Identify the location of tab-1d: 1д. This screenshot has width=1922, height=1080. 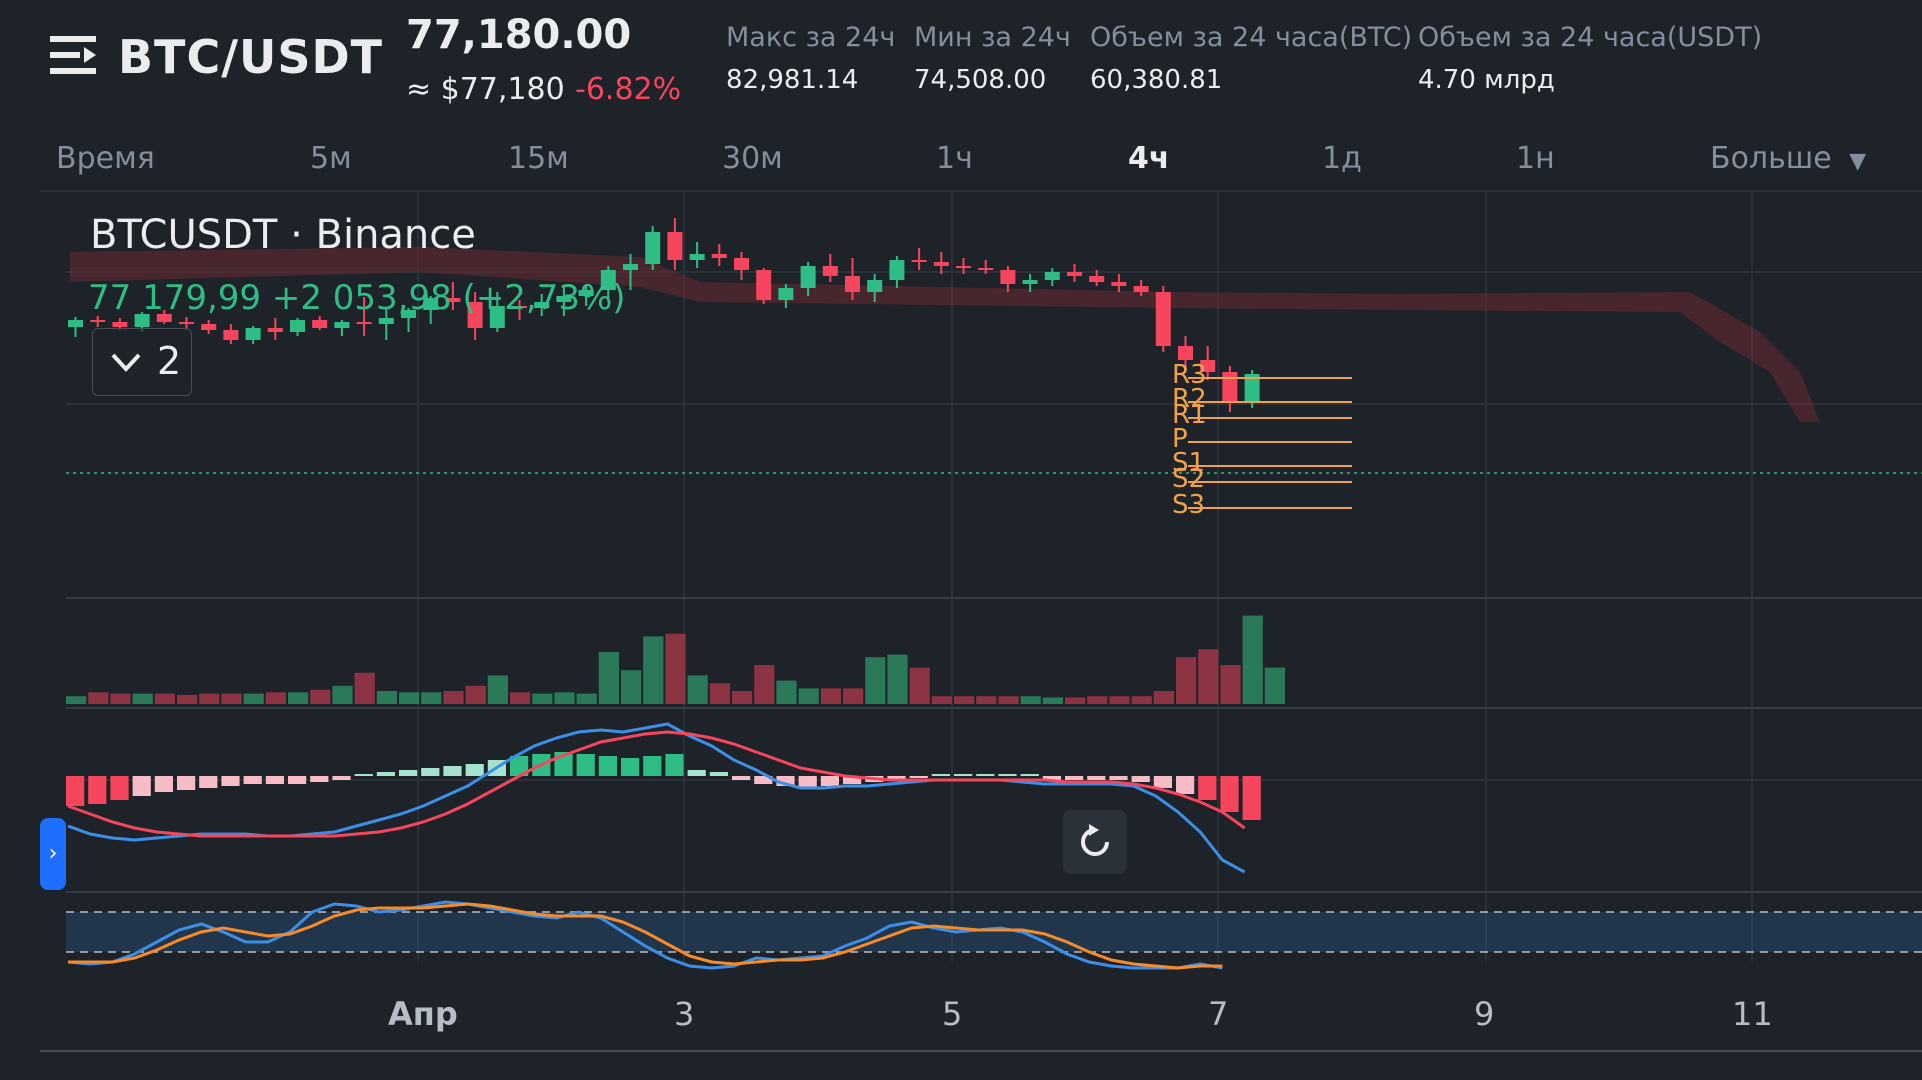
(1342, 158).